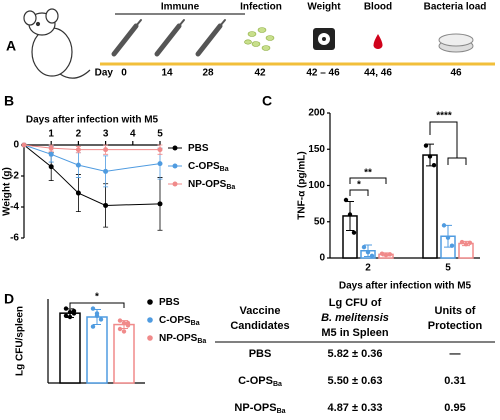 The image size is (500, 420). Describe the element at coordinates (324, 39) in the screenshot. I see `scale-icon` at that location.